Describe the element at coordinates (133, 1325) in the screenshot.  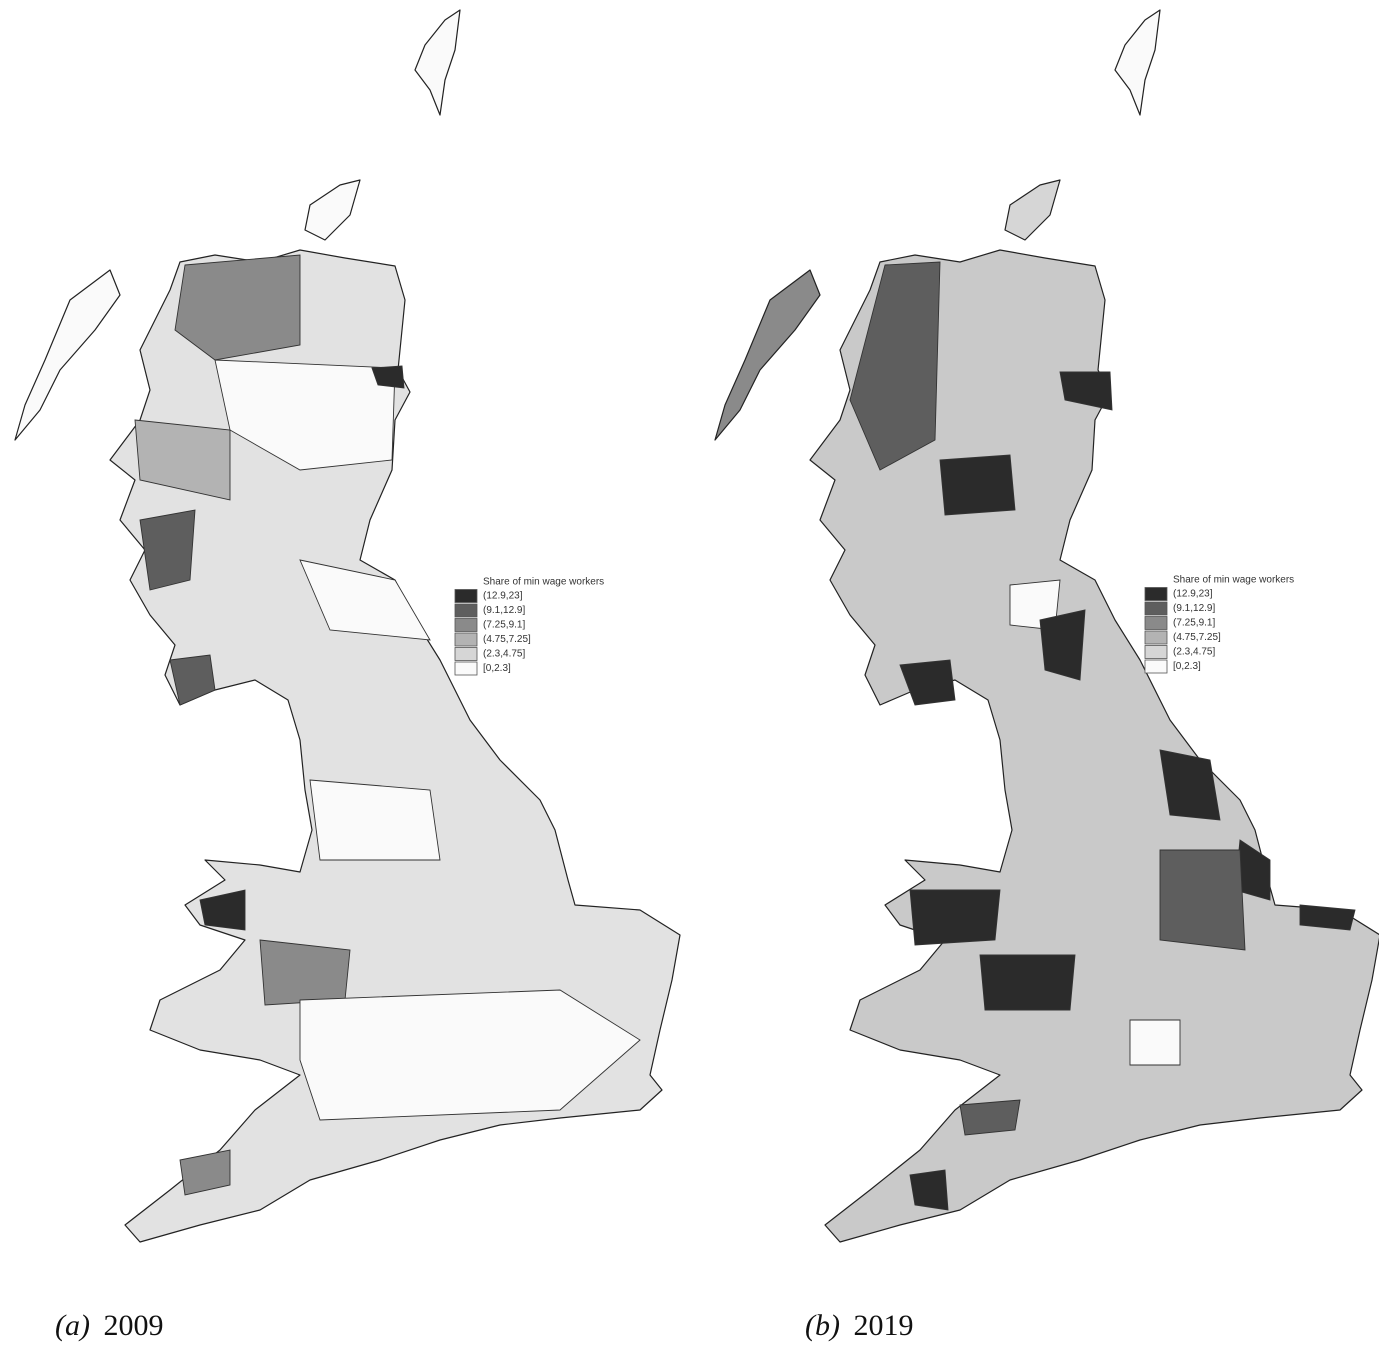
I see `caption-year: 2009` at that location.